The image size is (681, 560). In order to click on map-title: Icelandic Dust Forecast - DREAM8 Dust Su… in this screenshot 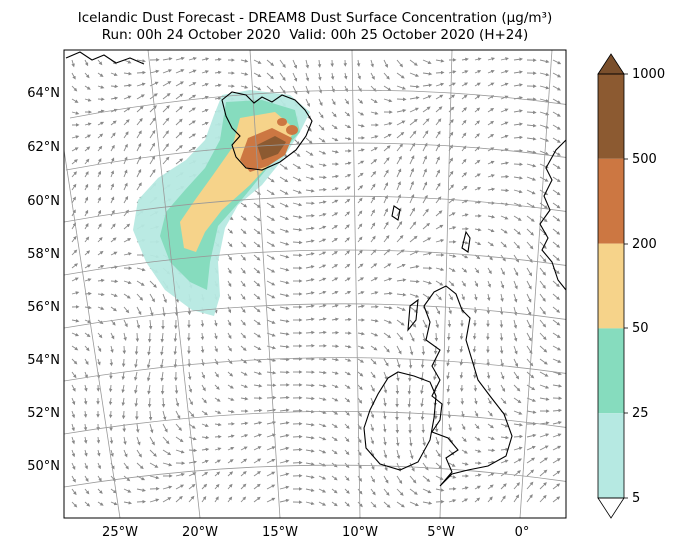, I will do `click(315, 18)`.